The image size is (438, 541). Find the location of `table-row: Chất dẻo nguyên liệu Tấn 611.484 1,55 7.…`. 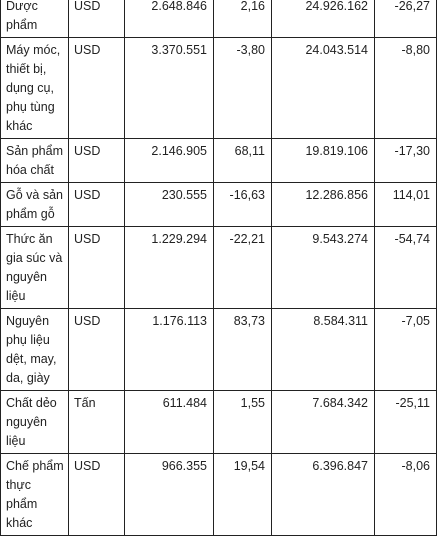

table-row: Chất dẻo nguyên liệu Tấn 611.484 1,55 7.… is located at coordinates (218, 422).